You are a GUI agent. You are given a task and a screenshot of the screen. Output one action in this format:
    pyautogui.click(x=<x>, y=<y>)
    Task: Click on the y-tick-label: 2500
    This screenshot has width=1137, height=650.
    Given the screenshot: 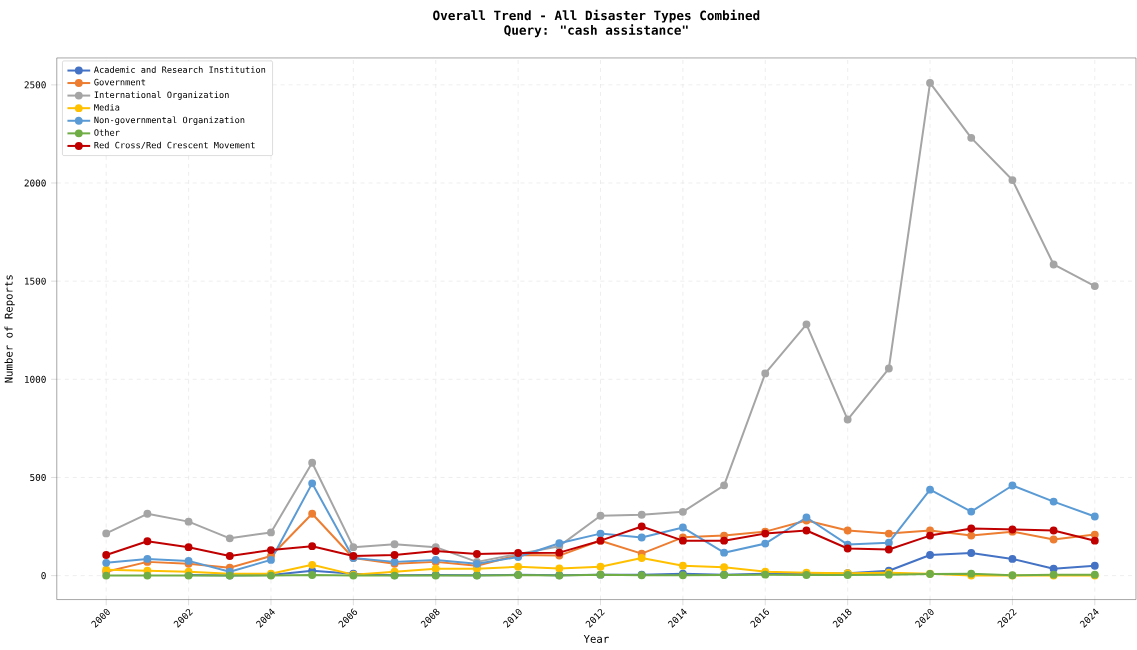 What is the action you would take?
    pyautogui.click(x=35, y=85)
    